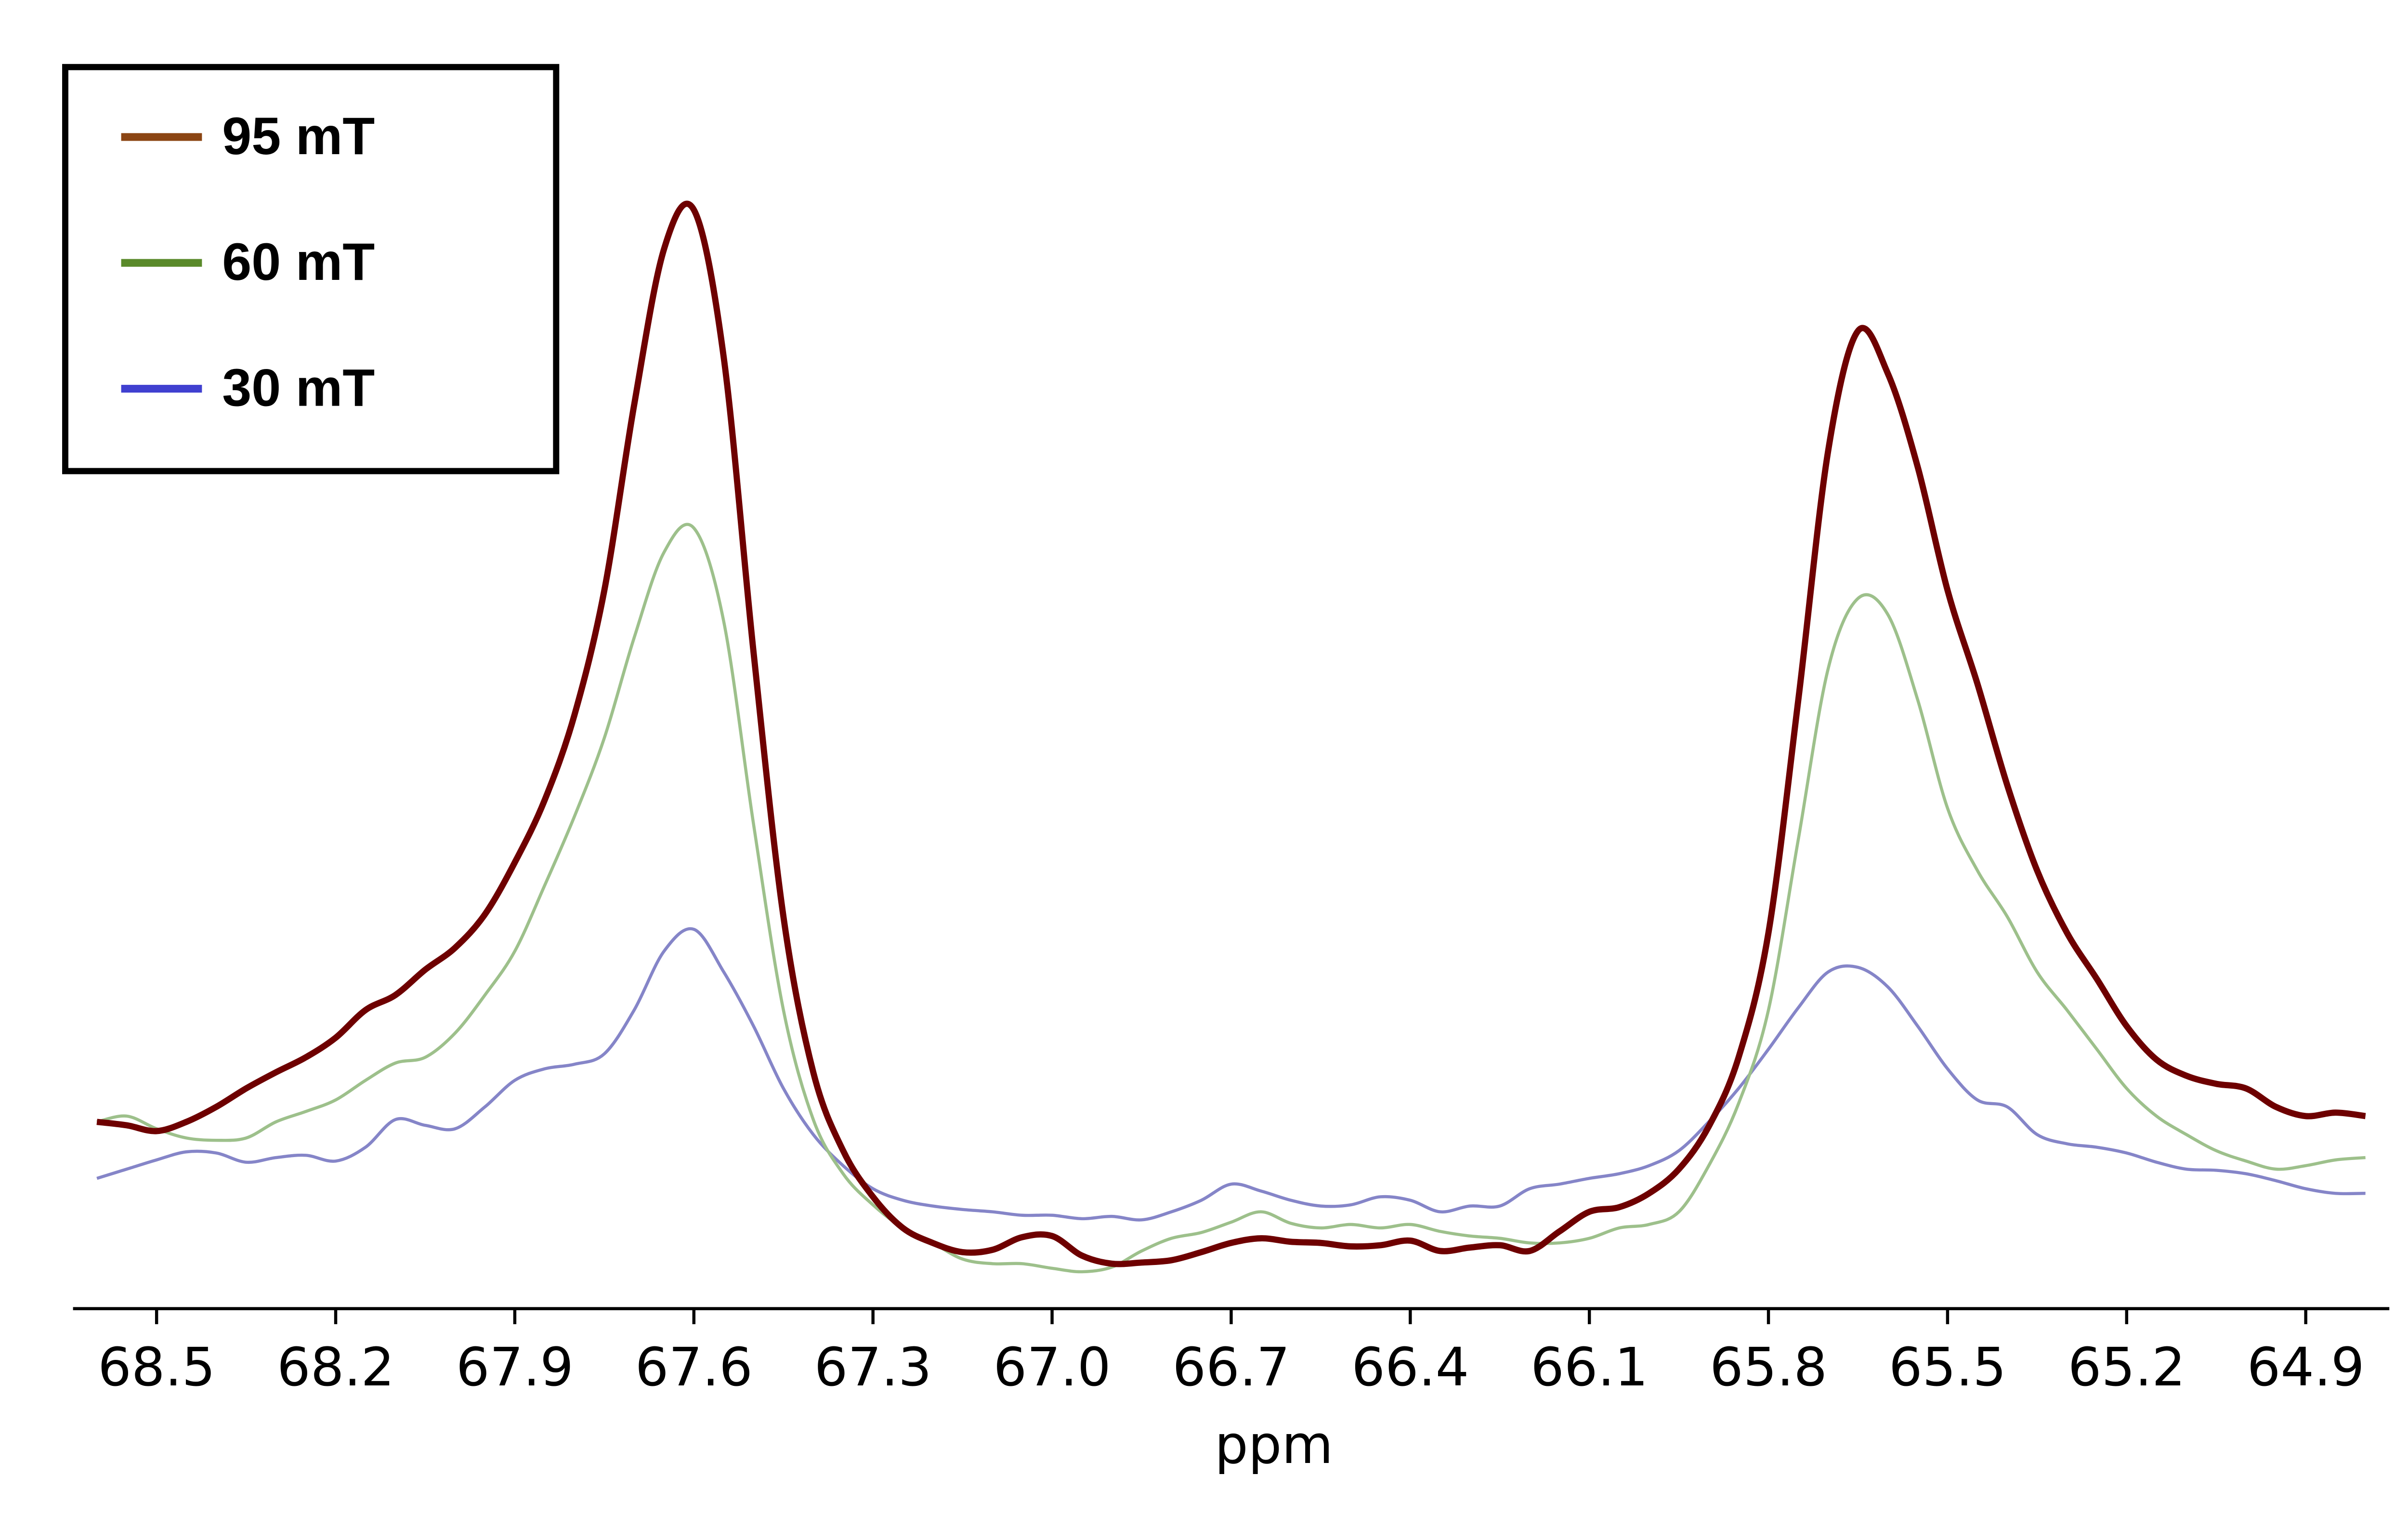  I want to click on x-axis-label: ppm, so click(1274, 1444).